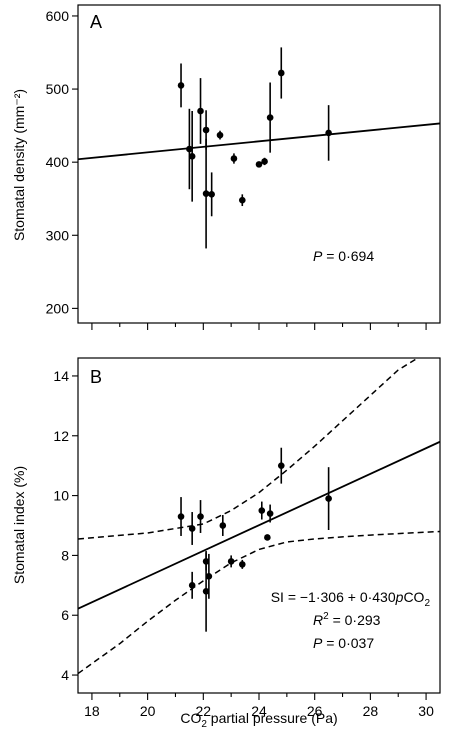 This screenshot has width=474, height=730. What do you see at coordinates (148, 711) in the screenshot?
I see `panel-b-x-tick-label: 20` at bounding box center [148, 711].